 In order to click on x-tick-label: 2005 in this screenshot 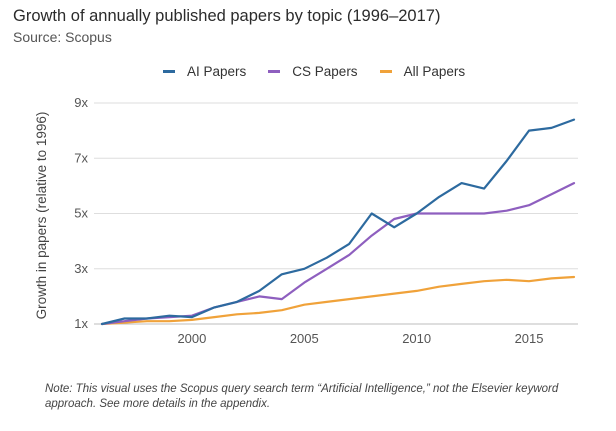, I will do `click(304, 338)`.